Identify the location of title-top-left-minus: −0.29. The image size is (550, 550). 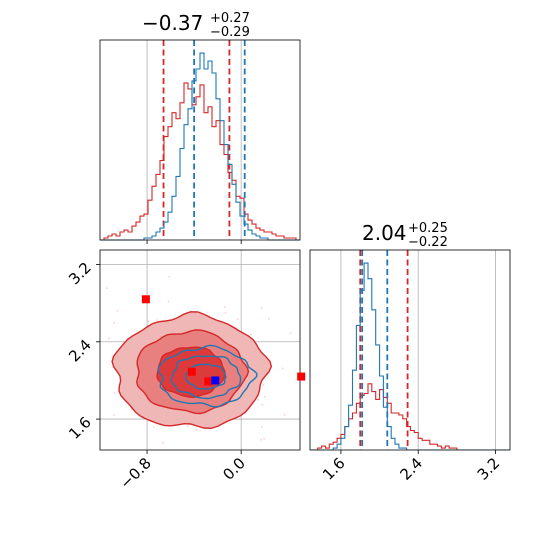
(230, 32).